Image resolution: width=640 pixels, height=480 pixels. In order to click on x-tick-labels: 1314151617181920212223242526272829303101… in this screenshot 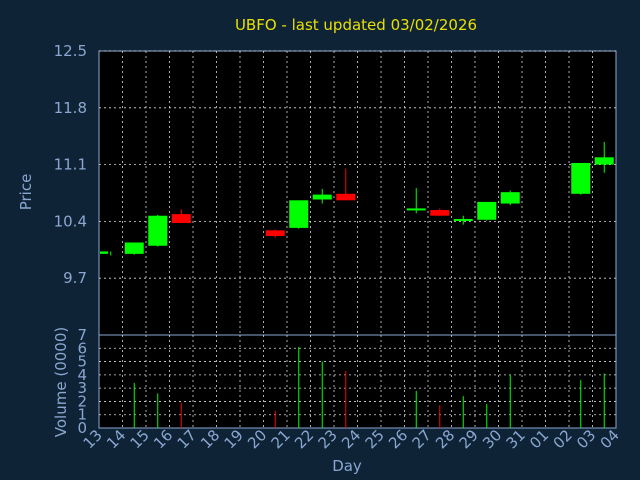, I will do `click(351, 439)`.